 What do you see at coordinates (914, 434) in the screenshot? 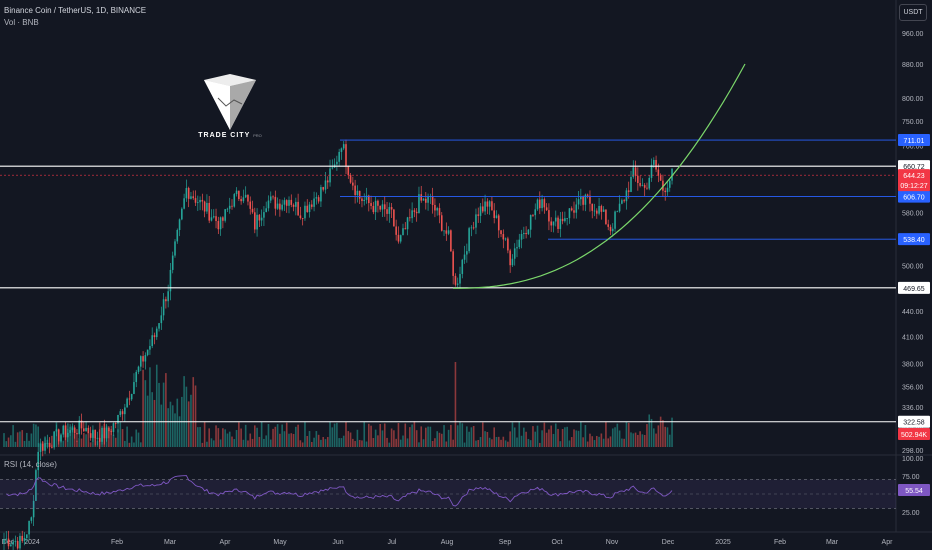
I see `volume-badge` at bounding box center [914, 434].